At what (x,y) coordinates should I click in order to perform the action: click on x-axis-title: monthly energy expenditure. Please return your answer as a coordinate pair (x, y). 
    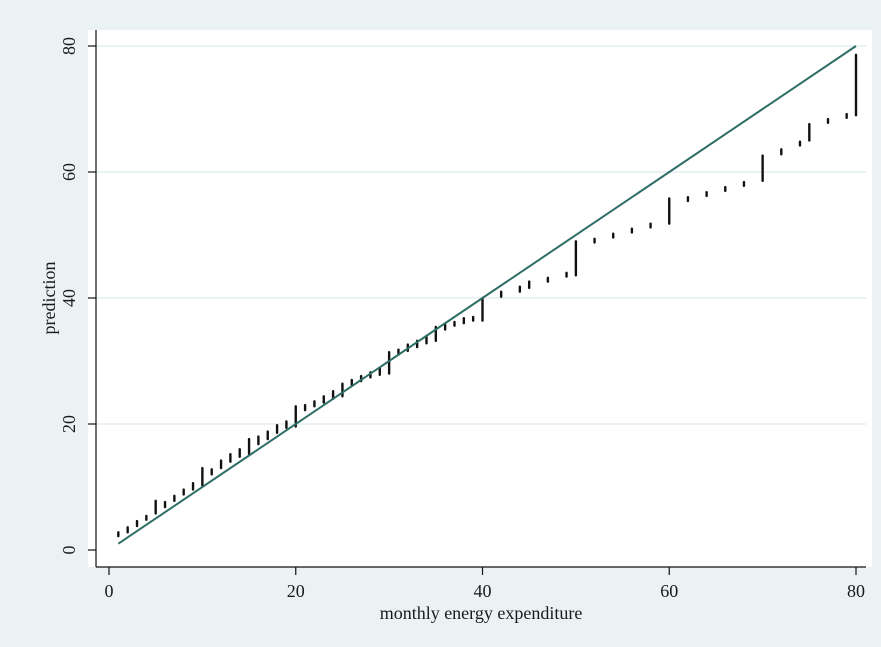
    Looking at the image, I should click on (481, 613).